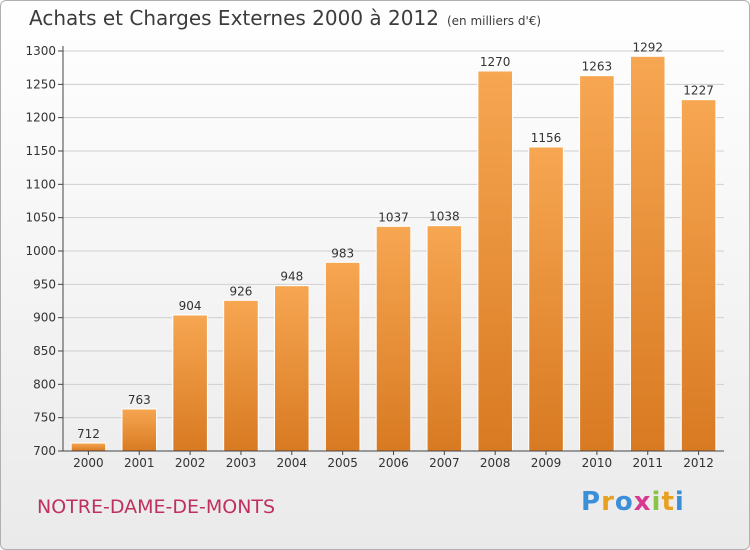  Describe the element at coordinates (495, 261) in the screenshot. I see `bar-2008` at that location.